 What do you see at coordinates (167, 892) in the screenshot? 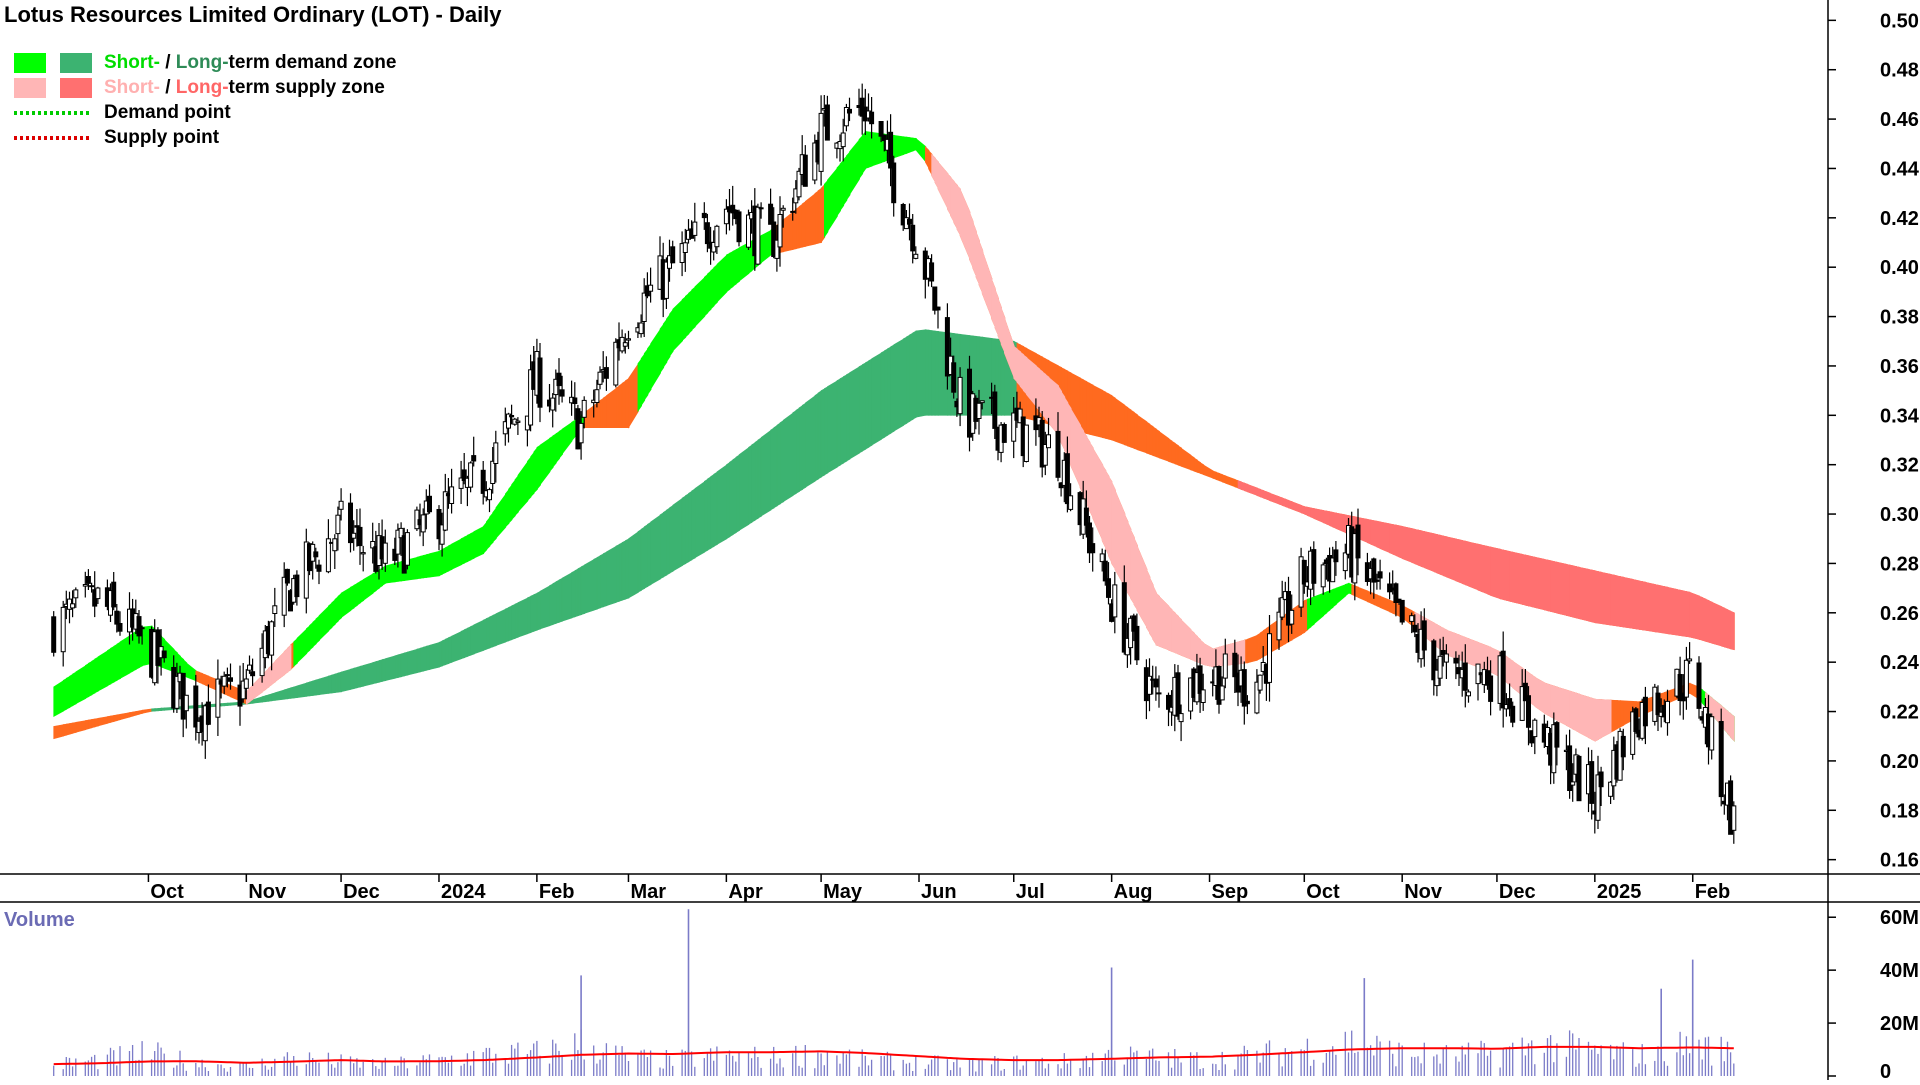
I see `date-tick-label: Oct` at bounding box center [167, 892].